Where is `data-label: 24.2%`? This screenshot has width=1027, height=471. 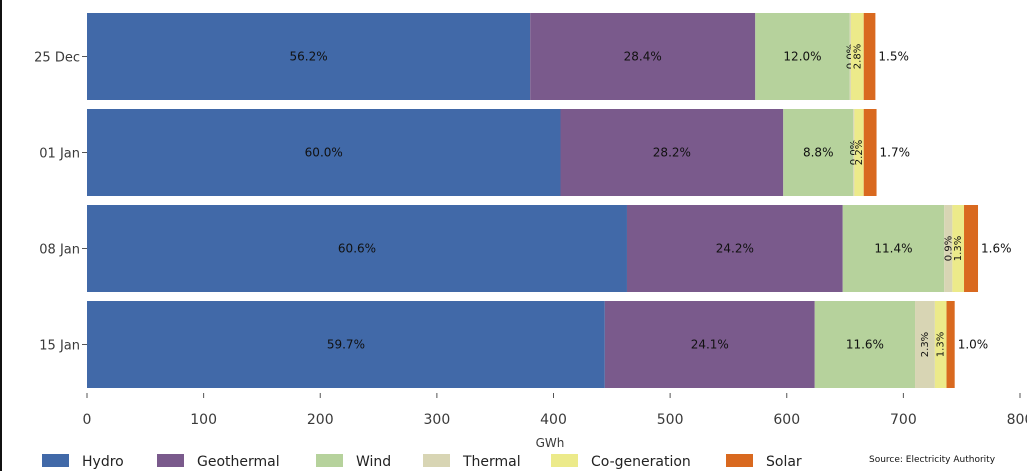 data-label: 24.2% is located at coordinates (735, 249).